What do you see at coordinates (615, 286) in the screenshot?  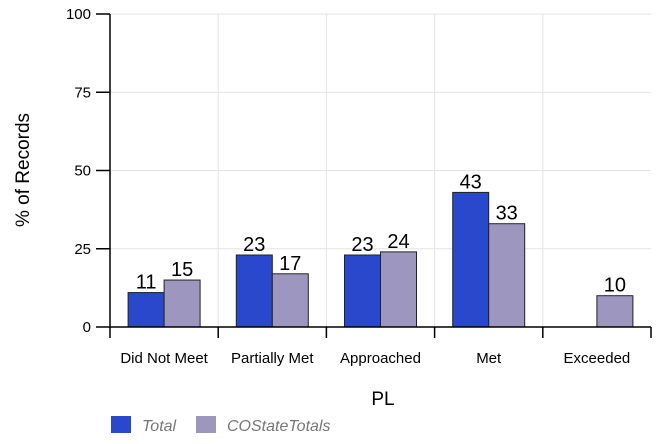 I see `value-label: 10` at bounding box center [615, 286].